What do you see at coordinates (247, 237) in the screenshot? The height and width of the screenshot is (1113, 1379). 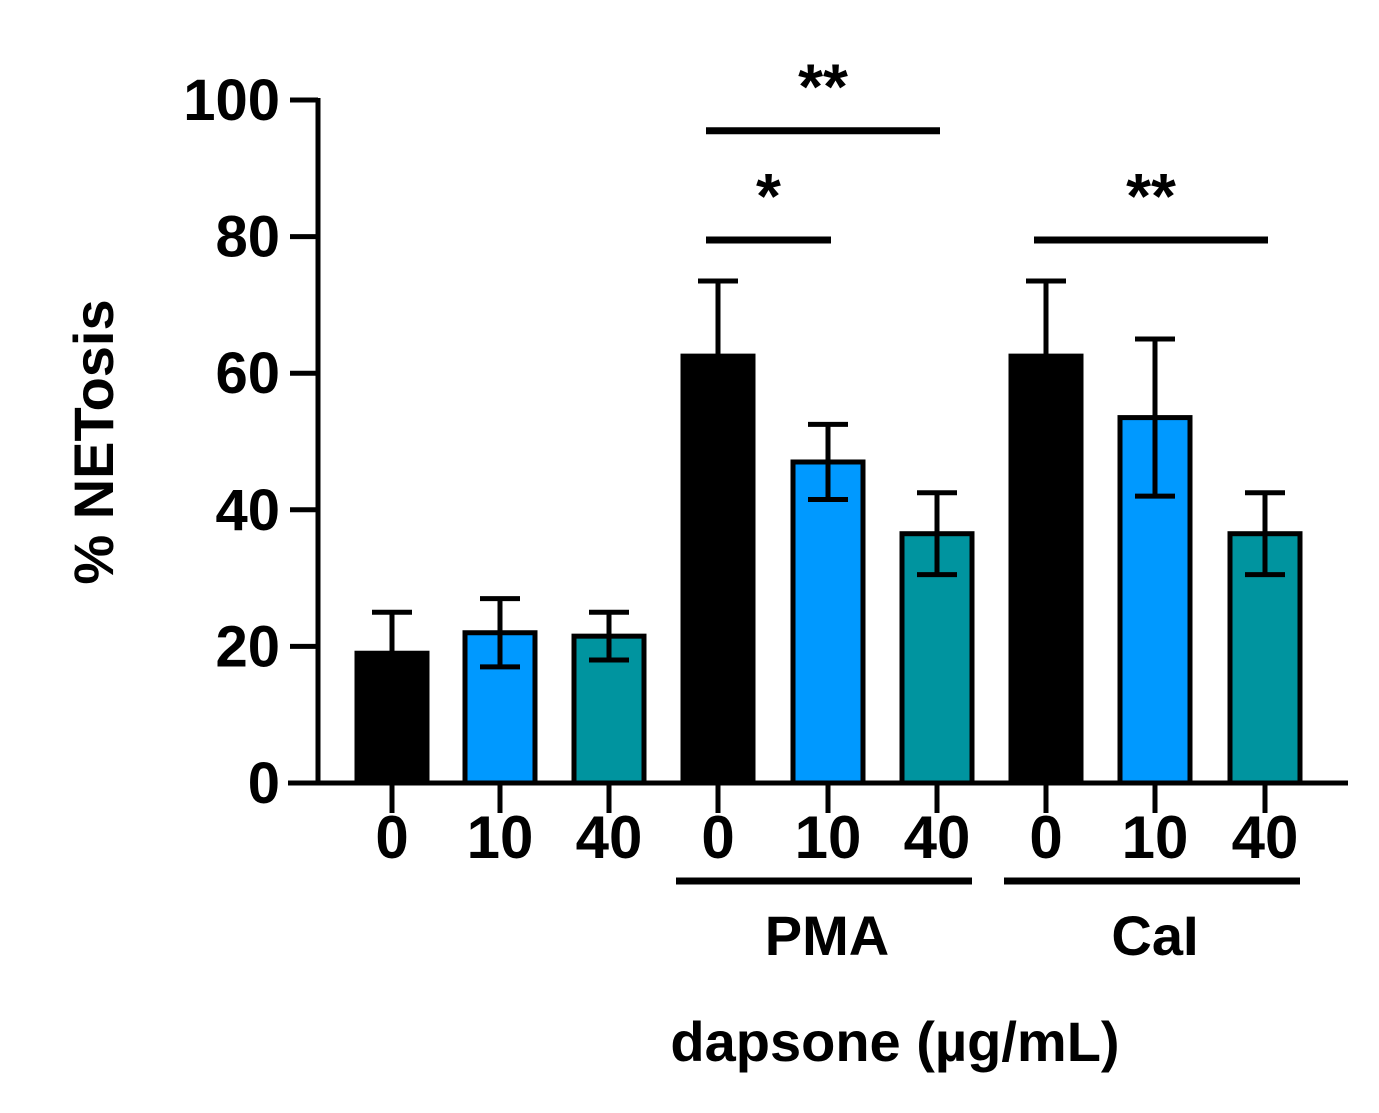 I see `y-tick-label: 80` at bounding box center [247, 237].